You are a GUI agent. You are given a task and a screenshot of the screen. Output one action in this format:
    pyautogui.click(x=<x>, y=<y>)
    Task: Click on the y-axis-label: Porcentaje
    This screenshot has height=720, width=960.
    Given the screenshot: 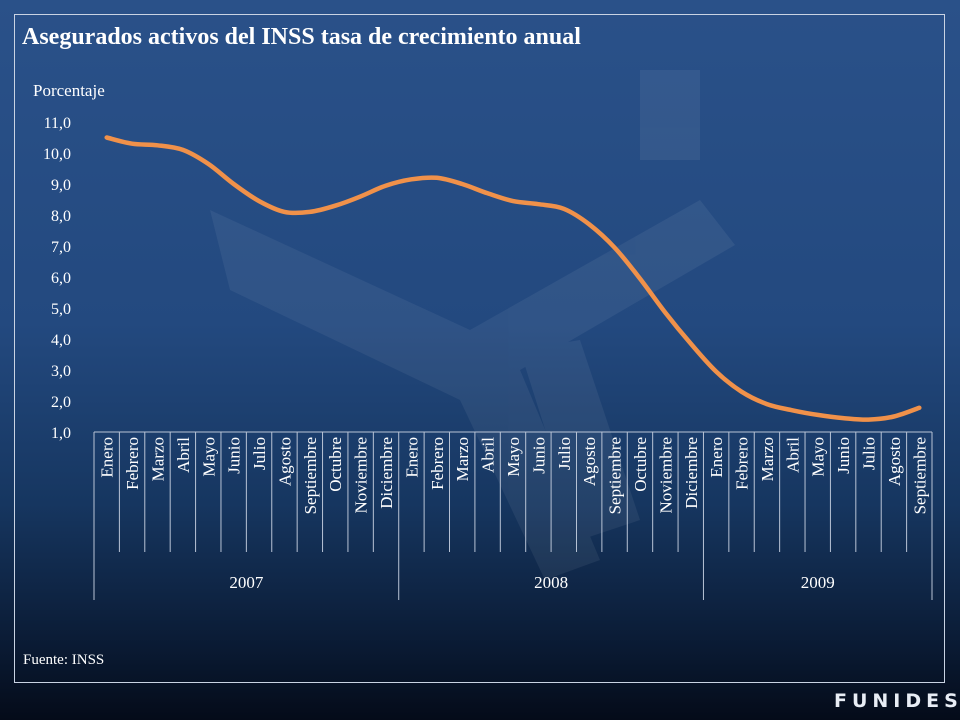 What is the action you would take?
    pyautogui.click(x=69, y=90)
    